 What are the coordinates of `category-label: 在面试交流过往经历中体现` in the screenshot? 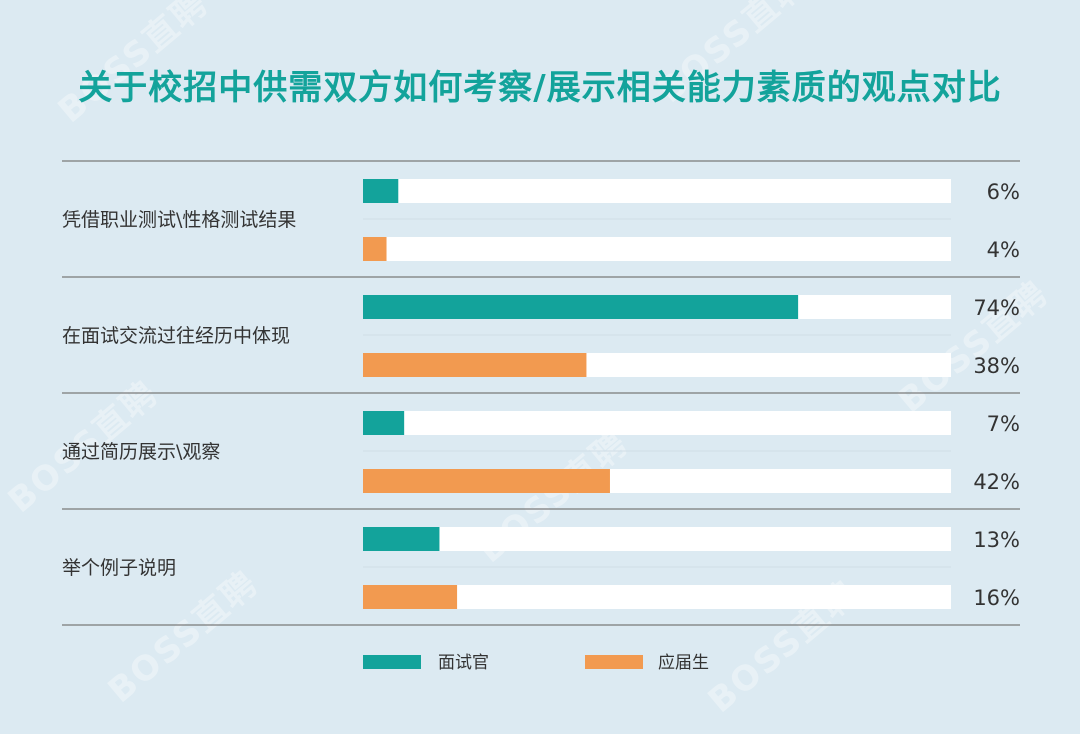 It's located at (176, 336).